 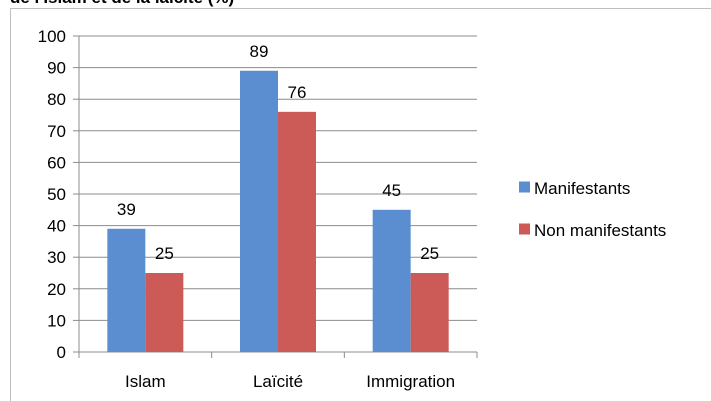 I want to click on y-tick-label: 70, so click(x=56, y=131).